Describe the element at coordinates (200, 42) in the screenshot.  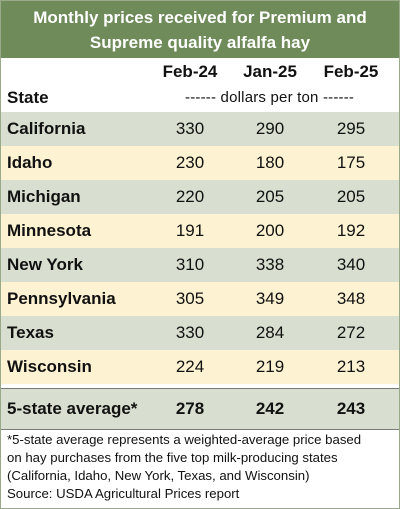
I see `title-line-2: Supreme quality alfalfa hay` at that location.